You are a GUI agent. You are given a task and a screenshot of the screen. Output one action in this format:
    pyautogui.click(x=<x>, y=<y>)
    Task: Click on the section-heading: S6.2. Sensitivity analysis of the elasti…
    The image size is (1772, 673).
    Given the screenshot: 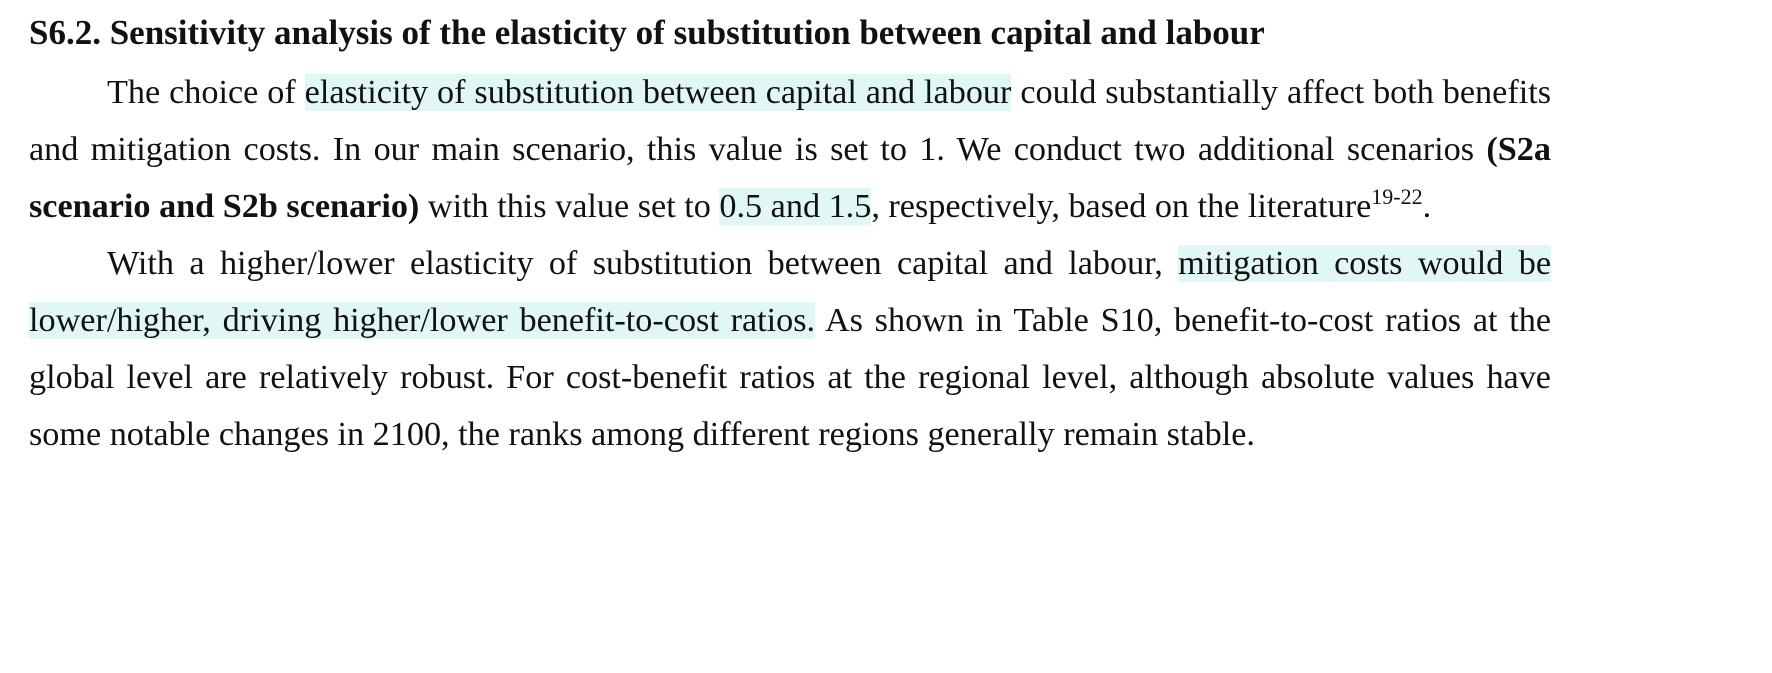 What is the action you would take?
    pyautogui.click(x=647, y=32)
    